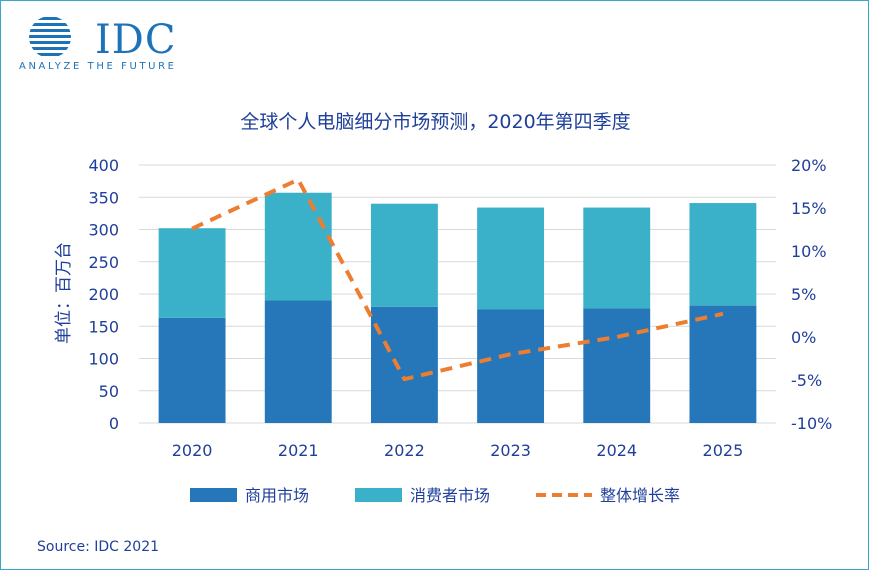 The image size is (869, 571). I want to click on y2-tick-label: 20%, so click(809, 165).